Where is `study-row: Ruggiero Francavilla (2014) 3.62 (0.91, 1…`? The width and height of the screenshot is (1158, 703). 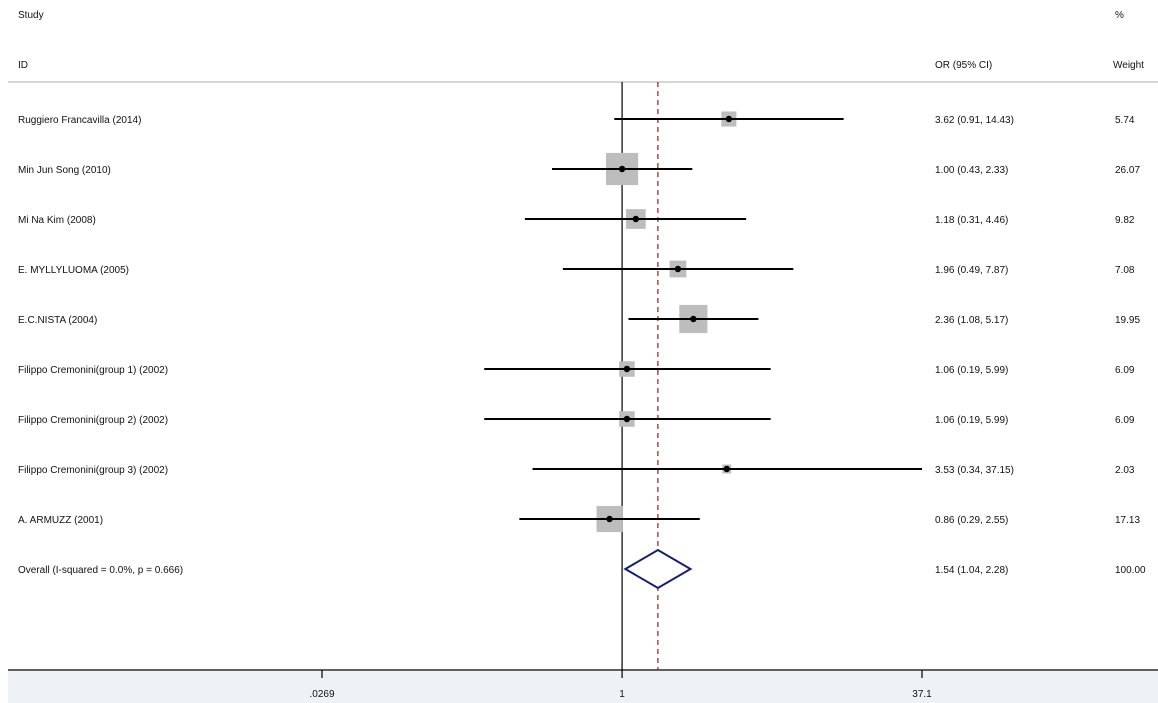 study-row: Ruggiero Francavilla (2014) 3.62 (0.91, 1… is located at coordinates (576, 119).